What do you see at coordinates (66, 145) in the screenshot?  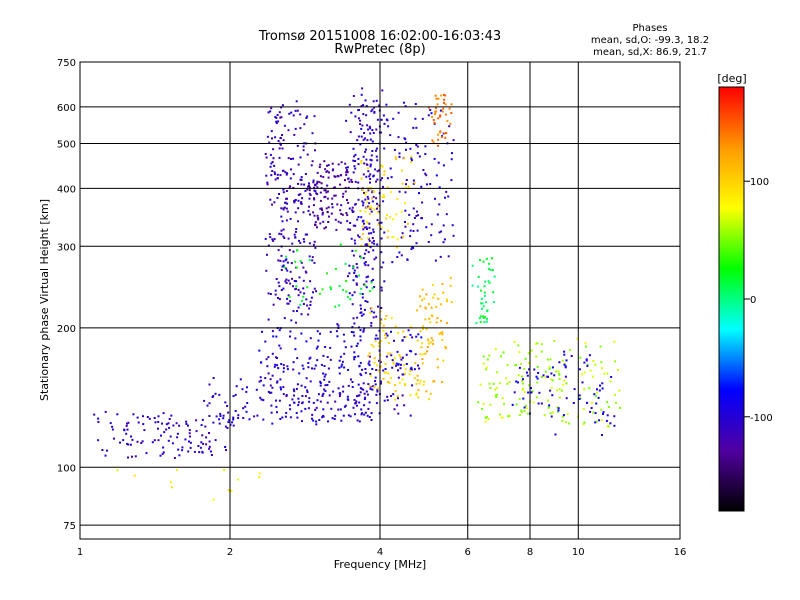 I see `y-tick-label: 500` at bounding box center [66, 145].